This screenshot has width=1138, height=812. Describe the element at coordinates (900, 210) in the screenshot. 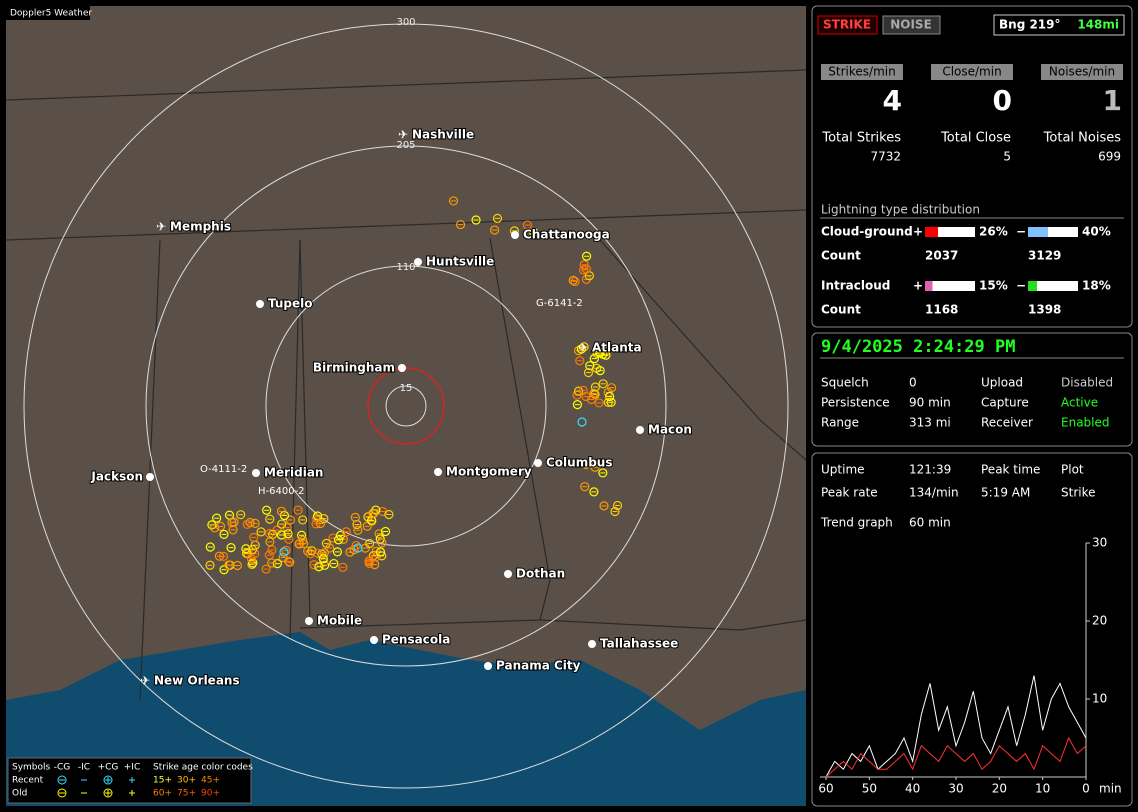

I see `distribution-title: Lightning type distribution` at that location.